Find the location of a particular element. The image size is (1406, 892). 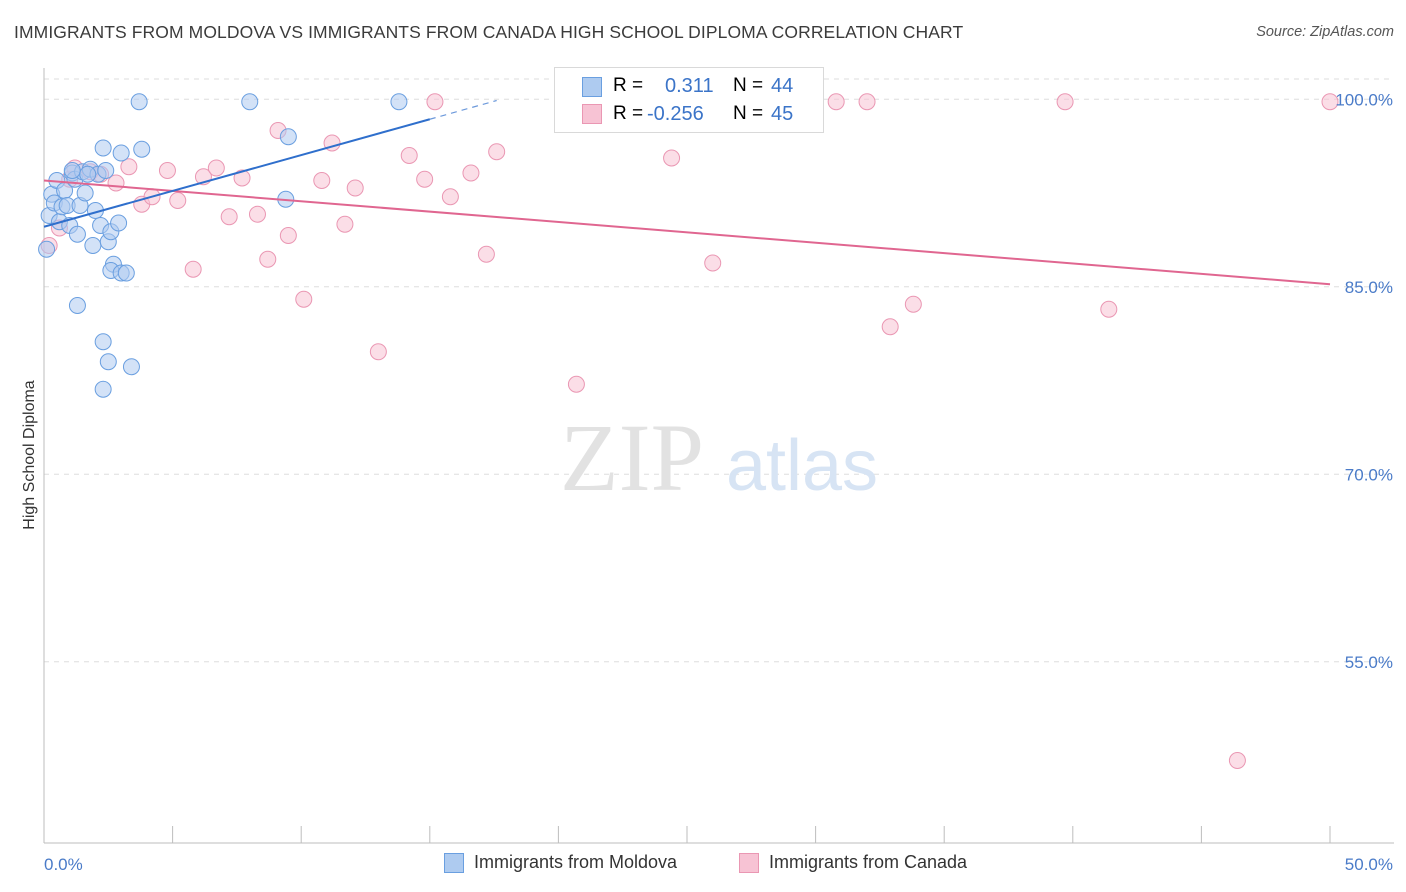

legend-r-value-canada: -0.256 is located at coordinates (675, 114).